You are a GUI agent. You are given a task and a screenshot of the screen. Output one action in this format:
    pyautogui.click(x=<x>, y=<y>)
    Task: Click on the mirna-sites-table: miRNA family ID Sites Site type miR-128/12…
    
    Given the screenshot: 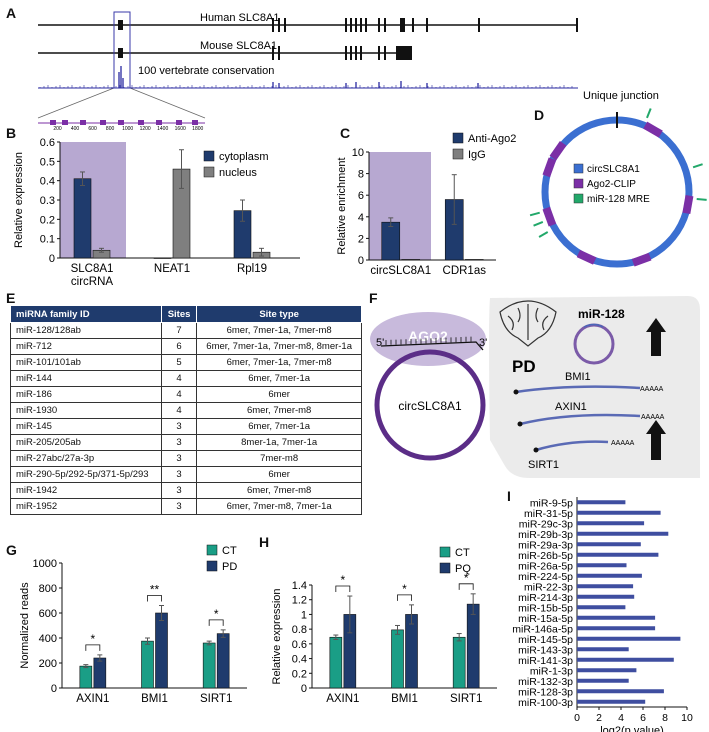 What is the action you would take?
    pyautogui.click(x=186, y=410)
    